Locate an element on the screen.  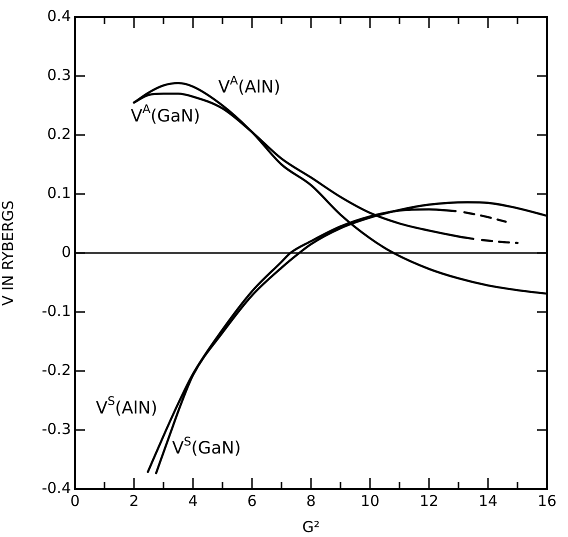
x-tick-label: 16 is located at coordinates (547, 501).